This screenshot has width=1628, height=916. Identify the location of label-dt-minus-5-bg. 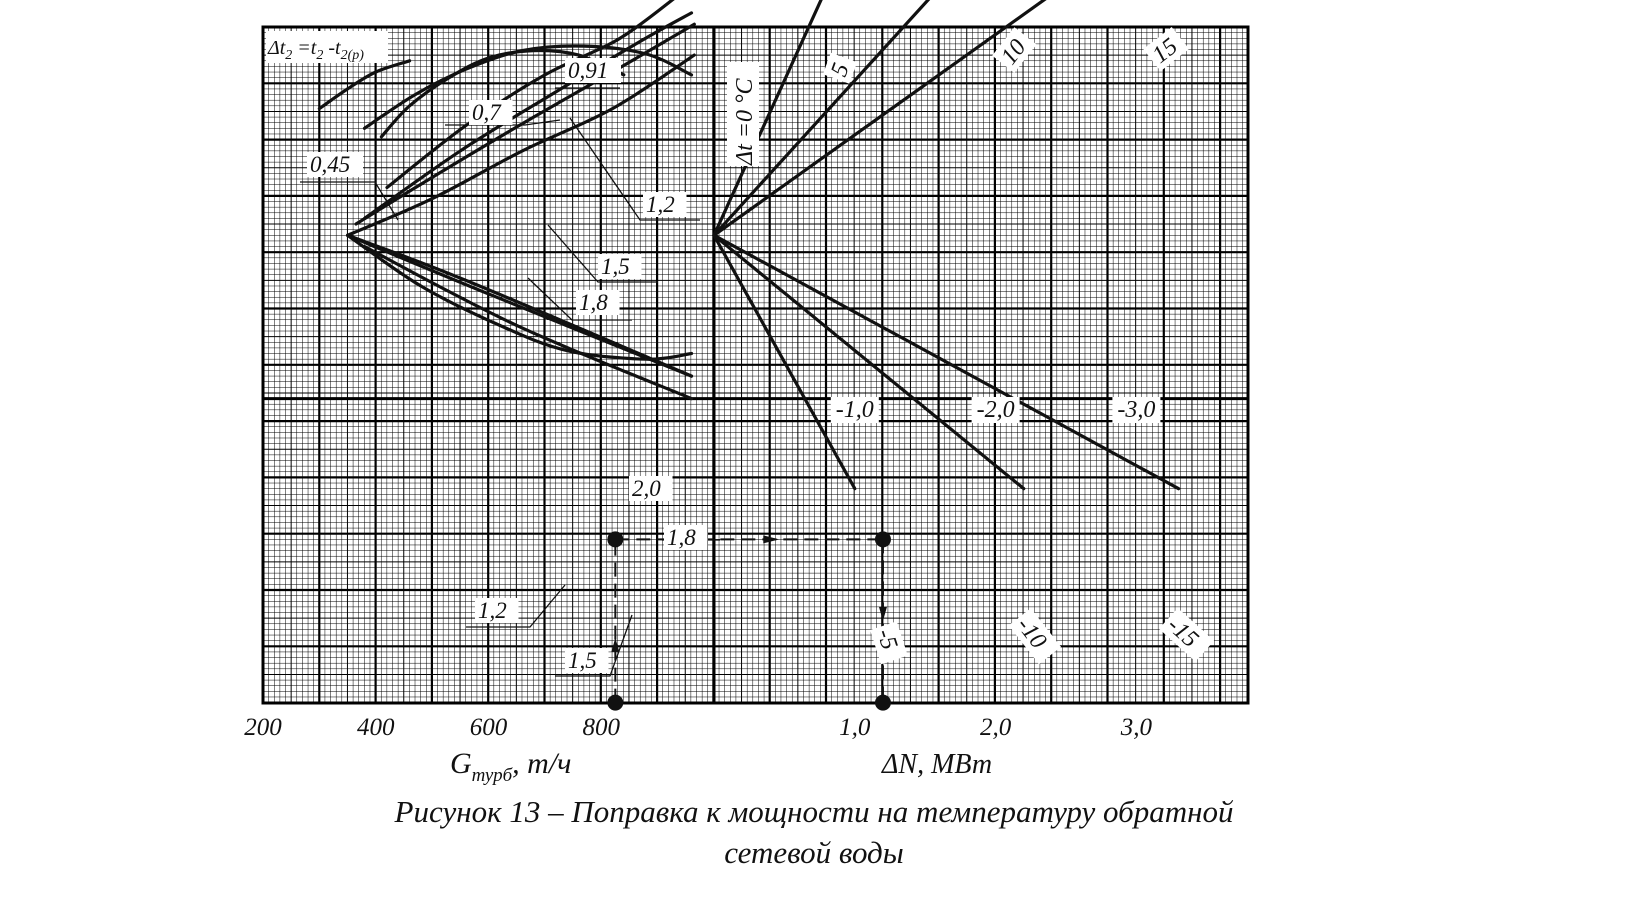
(889, 643).